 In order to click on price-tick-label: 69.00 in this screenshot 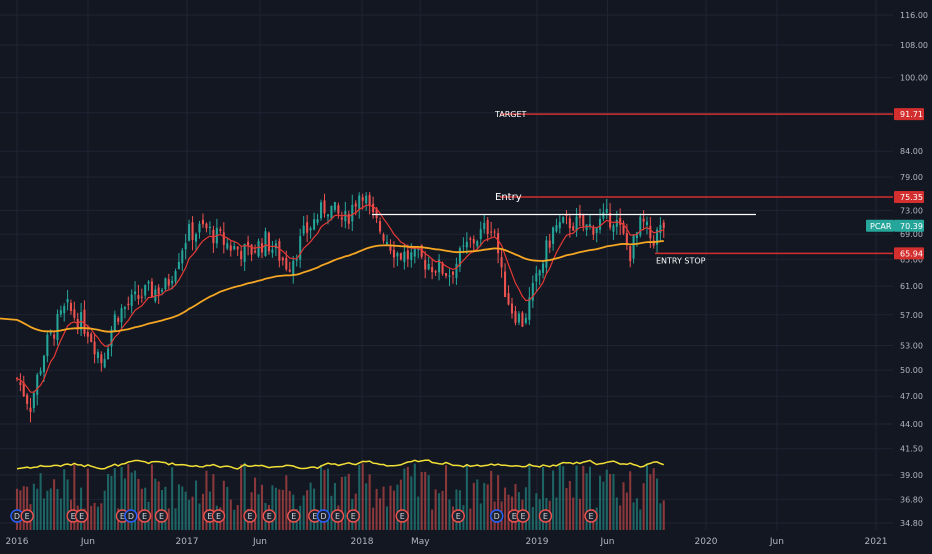, I will do `click(911, 234)`.